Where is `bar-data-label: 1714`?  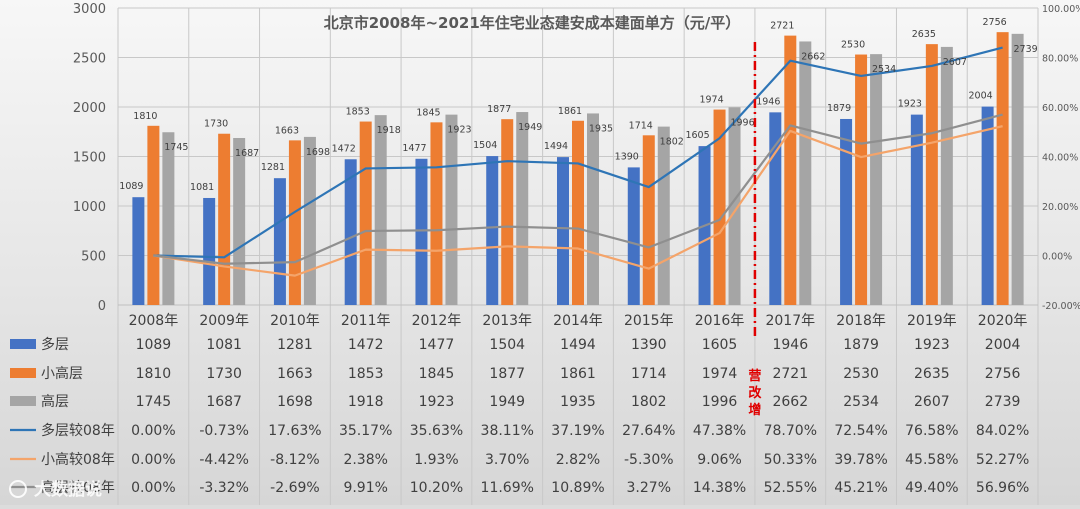
bar-data-label: 1714 is located at coordinates (641, 125).